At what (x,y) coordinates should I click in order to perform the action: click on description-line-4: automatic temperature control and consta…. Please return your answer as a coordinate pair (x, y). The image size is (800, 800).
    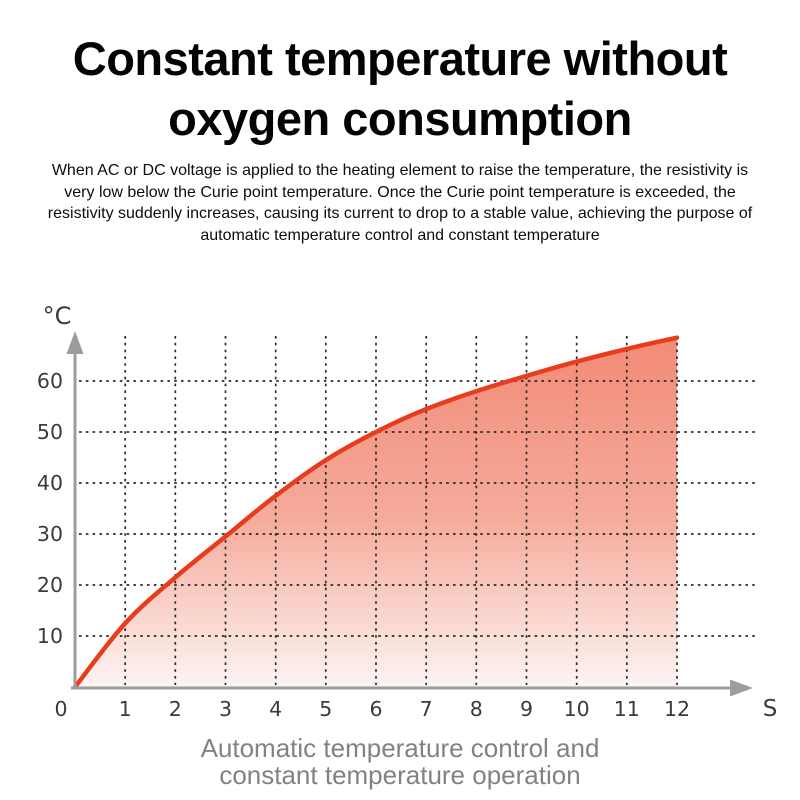
    Looking at the image, I should click on (400, 235).